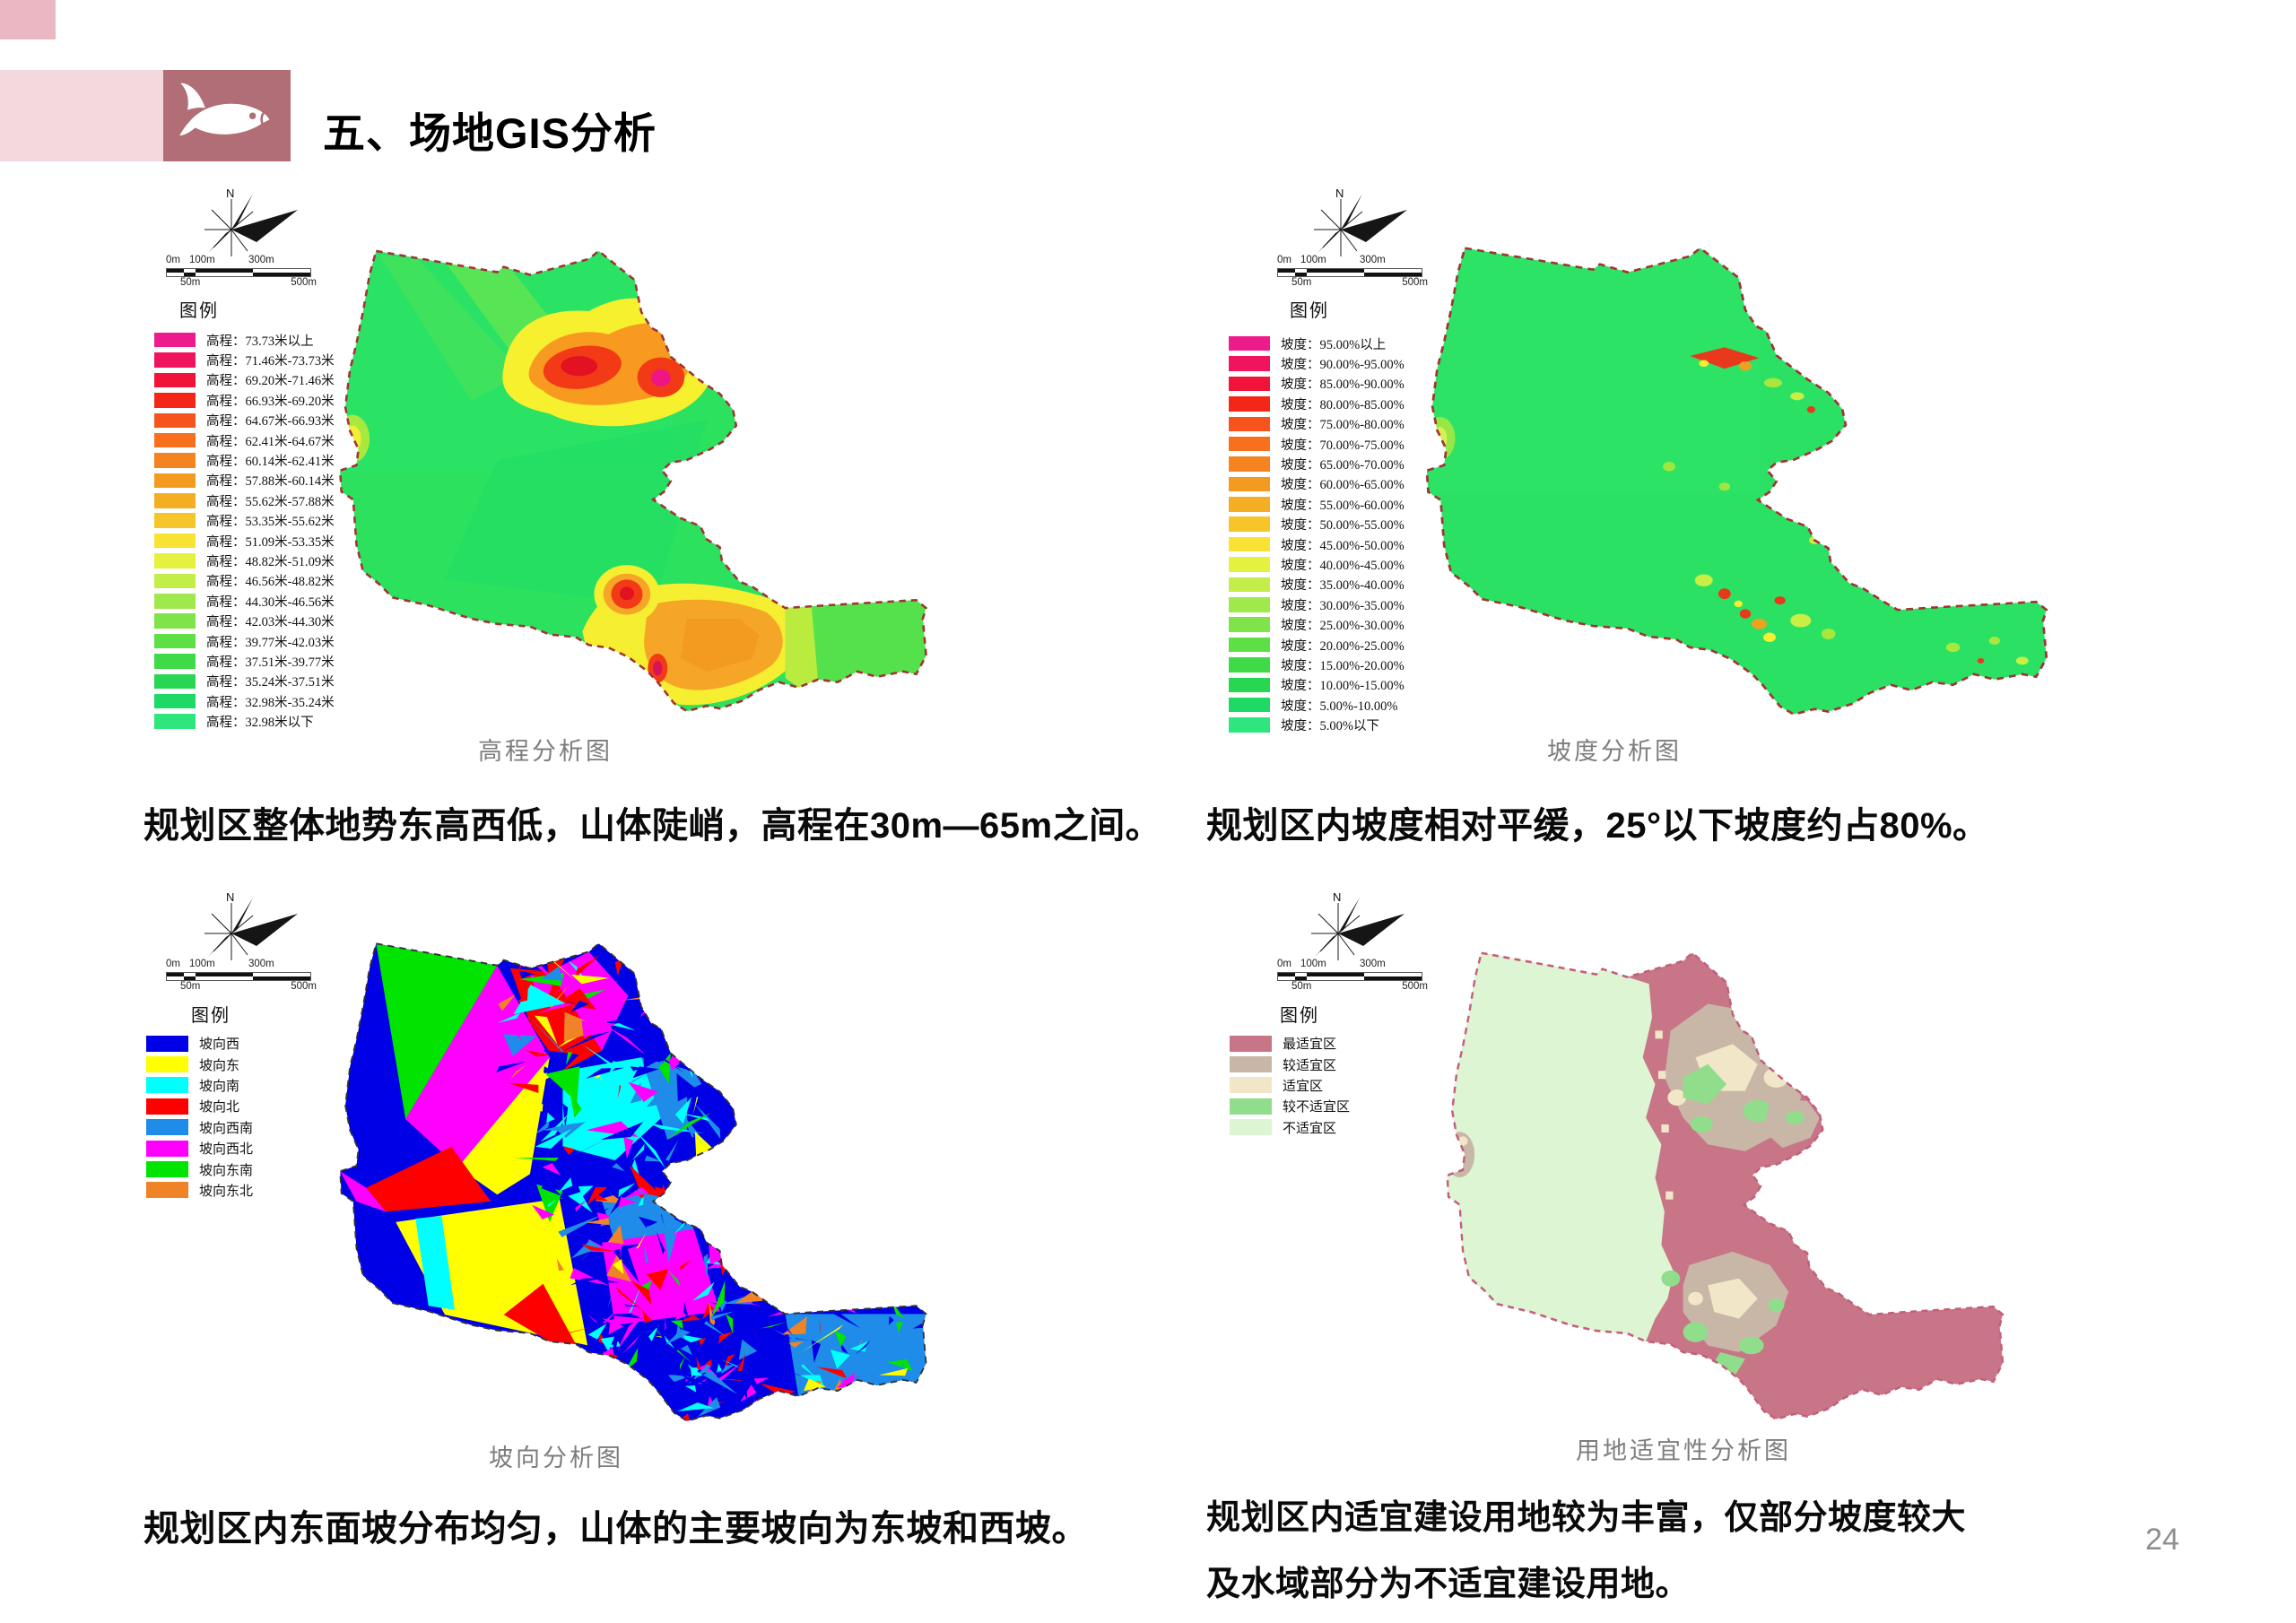  I want to click on legend-label: 不适宜区, so click(1310, 1128).